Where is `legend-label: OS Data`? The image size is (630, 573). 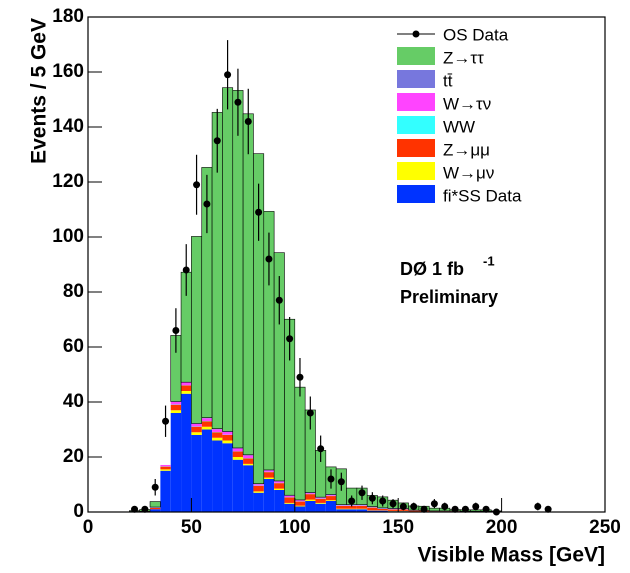
legend-label: OS Data is located at coordinates (476, 34).